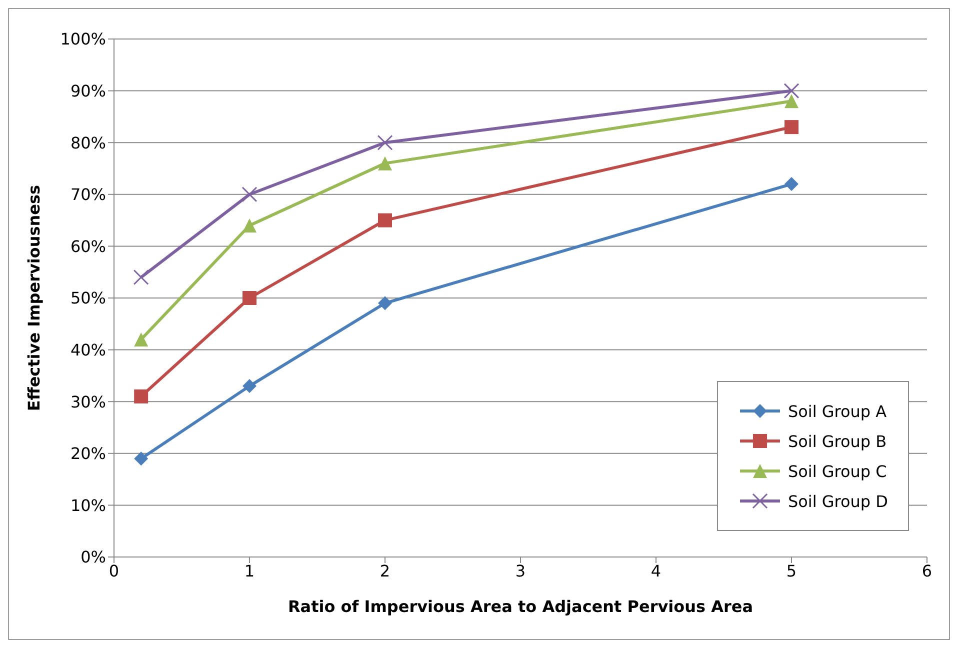 This screenshot has height=650, width=959. What do you see at coordinates (88, 246) in the screenshot?
I see `y-tick-label: 60%` at bounding box center [88, 246].